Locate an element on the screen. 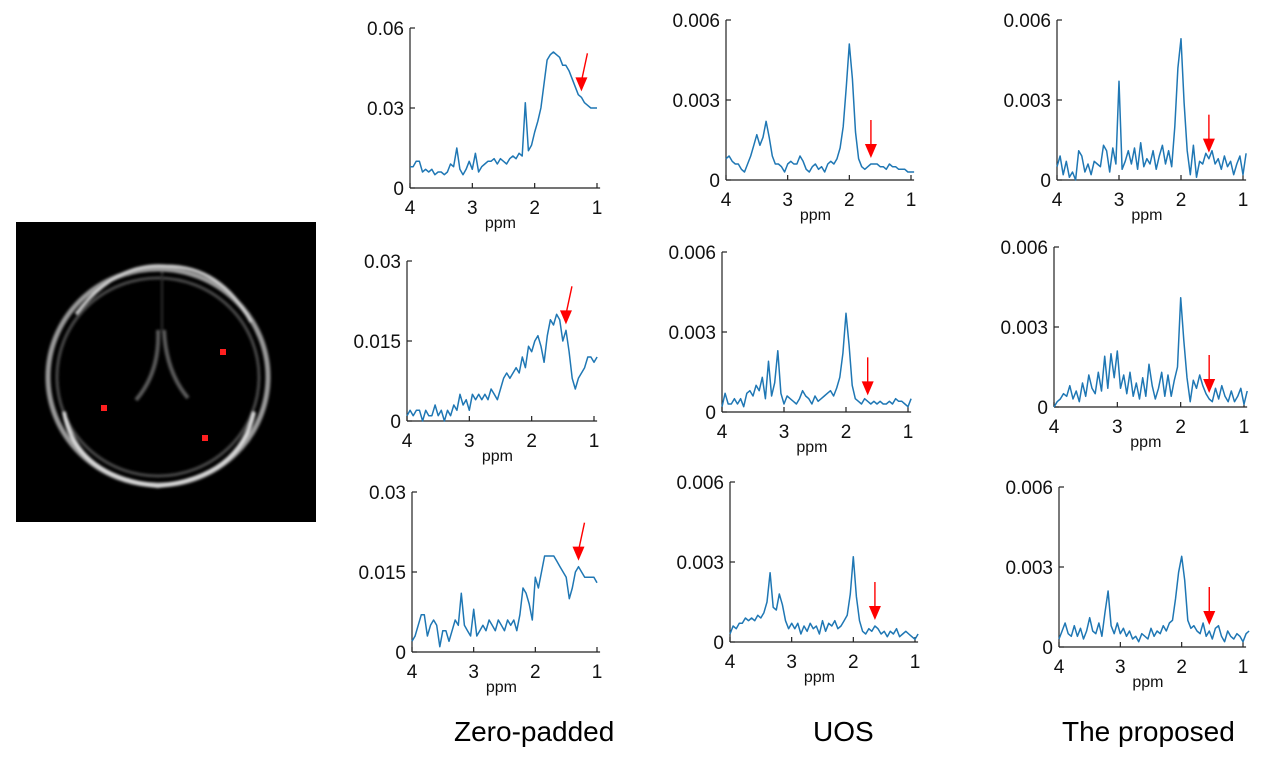 The width and height of the screenshot is (1285, 771). y-tick-label: 0.015 is located at coordinates (382, 573).